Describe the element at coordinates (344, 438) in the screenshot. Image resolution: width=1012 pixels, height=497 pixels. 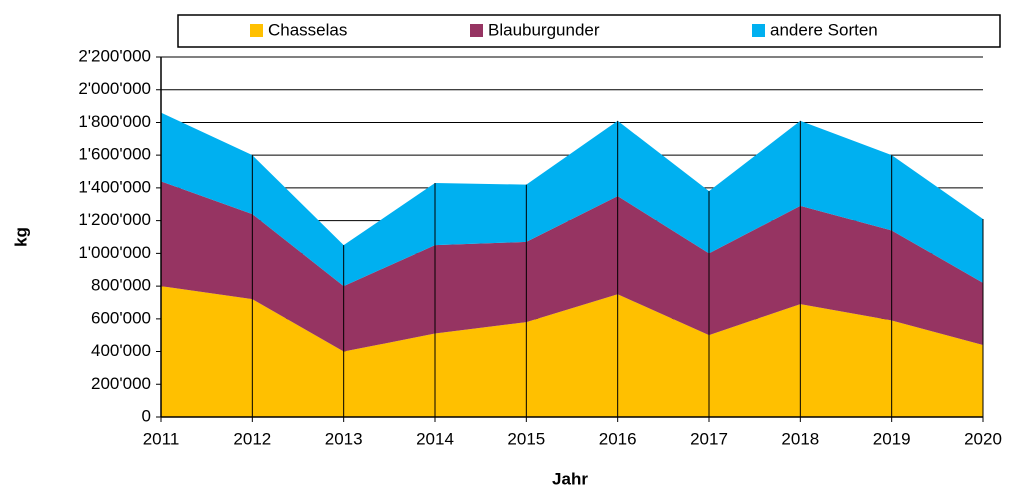
I see `x-tick-label: 2013` at that location.